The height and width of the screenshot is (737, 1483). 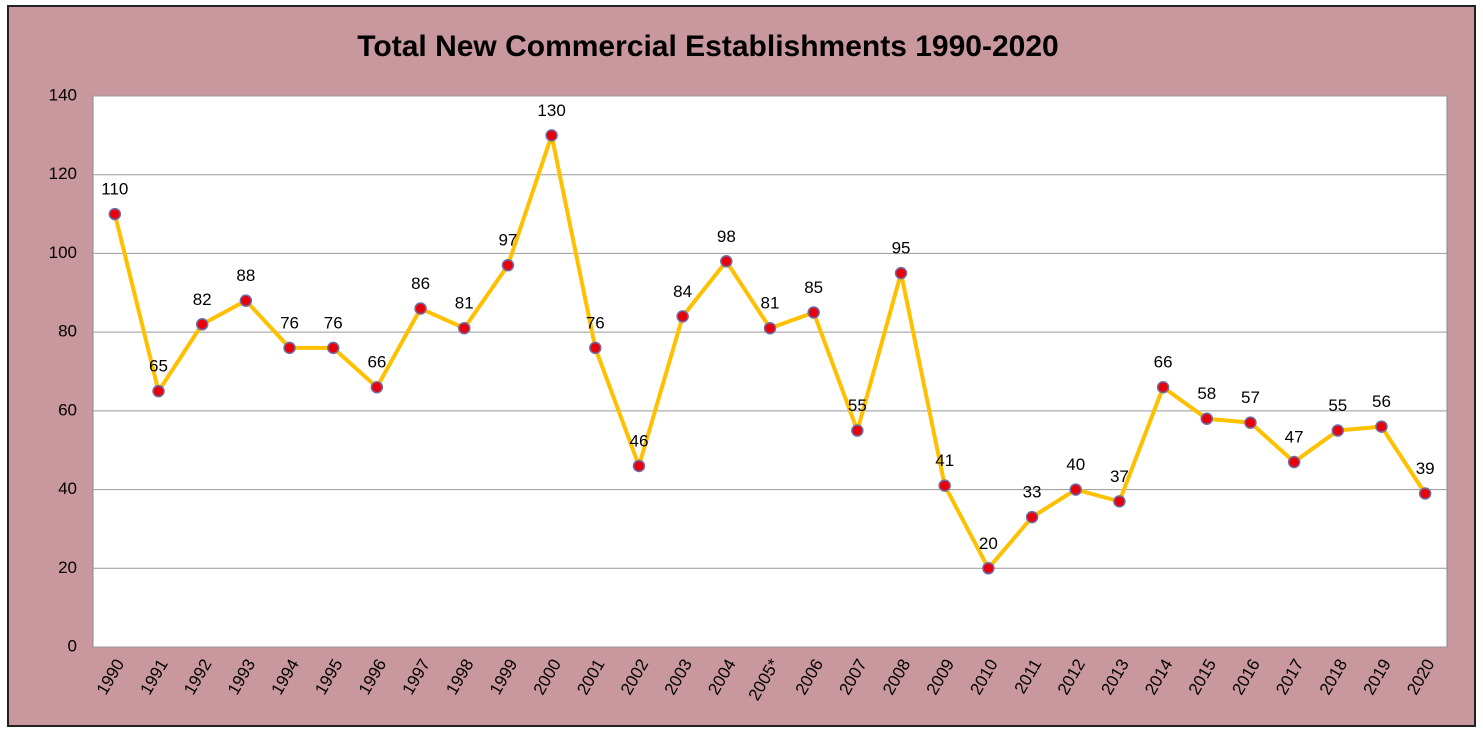 What do you see at coordinates (1294, 437) in the screenshot?
I see `data-label: 47` at bounding box center [1294, 437].